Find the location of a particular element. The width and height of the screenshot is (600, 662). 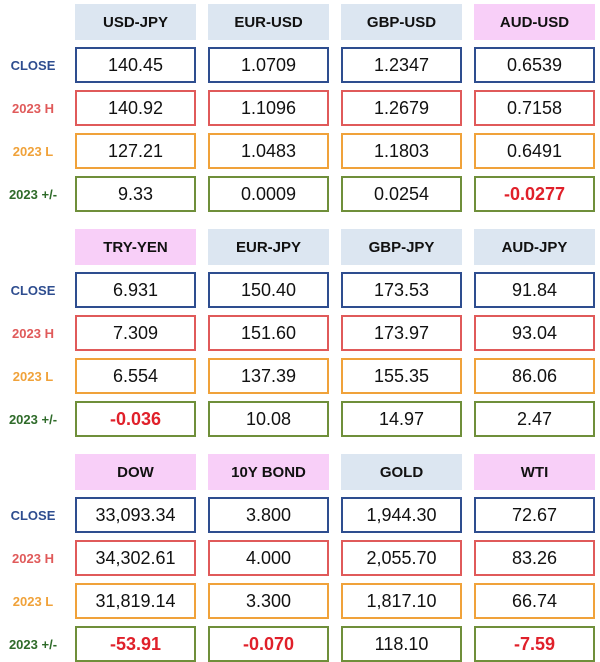

low-value-cell: 1.1803 is located at coordinates (401, 151).